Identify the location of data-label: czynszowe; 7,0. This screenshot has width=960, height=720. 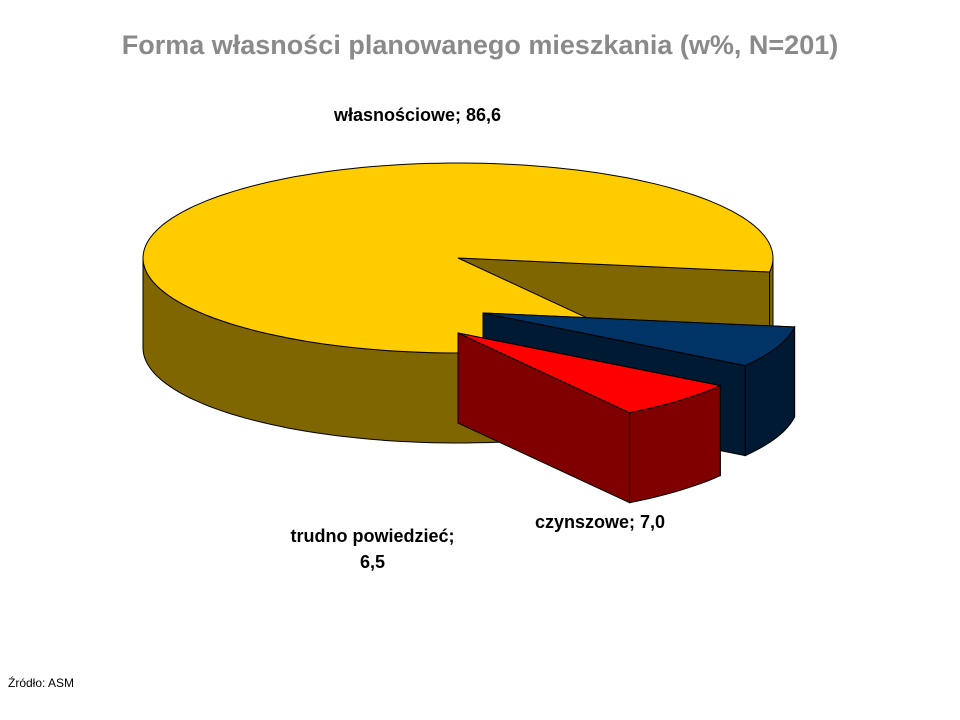
(600, 522).